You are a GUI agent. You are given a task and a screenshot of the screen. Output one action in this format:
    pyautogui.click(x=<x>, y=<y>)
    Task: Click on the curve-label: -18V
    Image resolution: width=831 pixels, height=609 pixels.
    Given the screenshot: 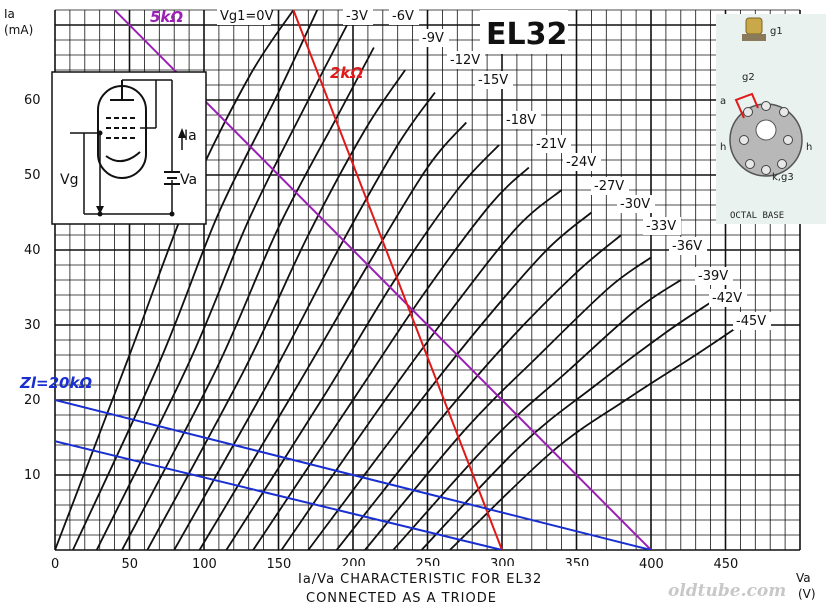 What is the action you would take?
    pyautogui.click(x=521, y=120)
    